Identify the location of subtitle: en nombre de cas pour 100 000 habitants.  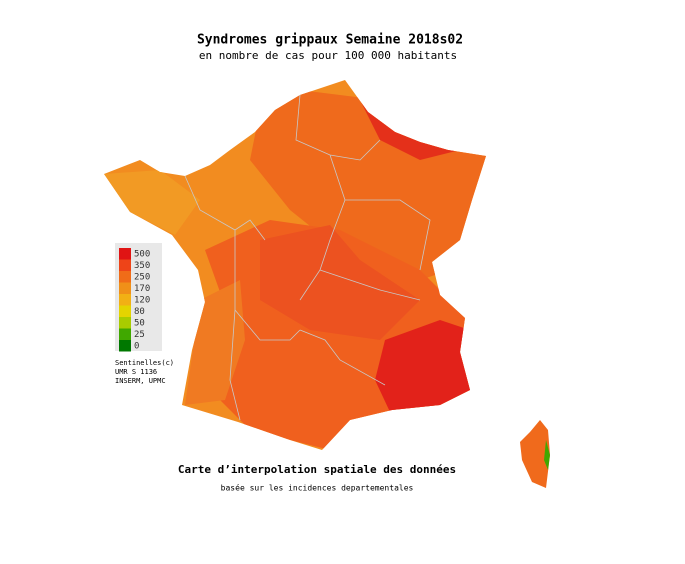
(328, 55).